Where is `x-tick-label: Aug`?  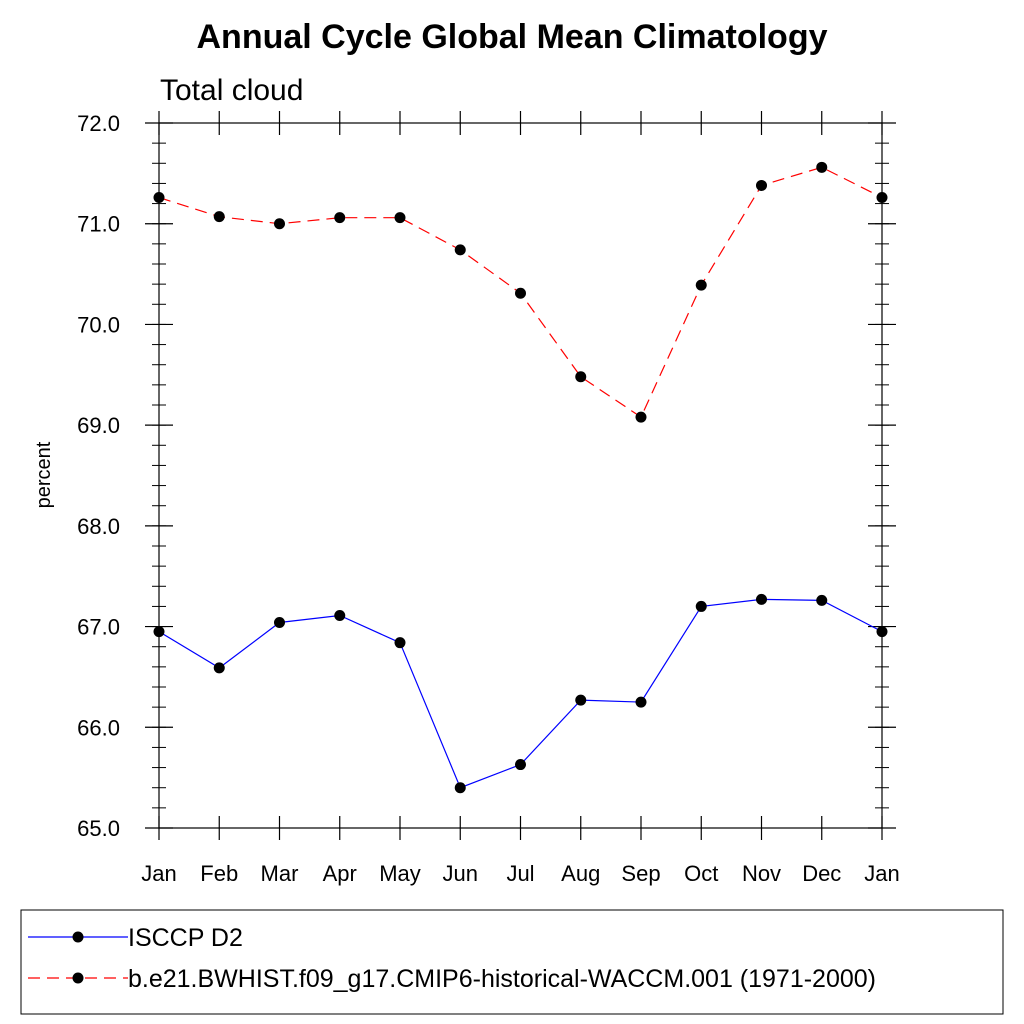
x-tick-label: Aug is located at coordinates (580, 873).